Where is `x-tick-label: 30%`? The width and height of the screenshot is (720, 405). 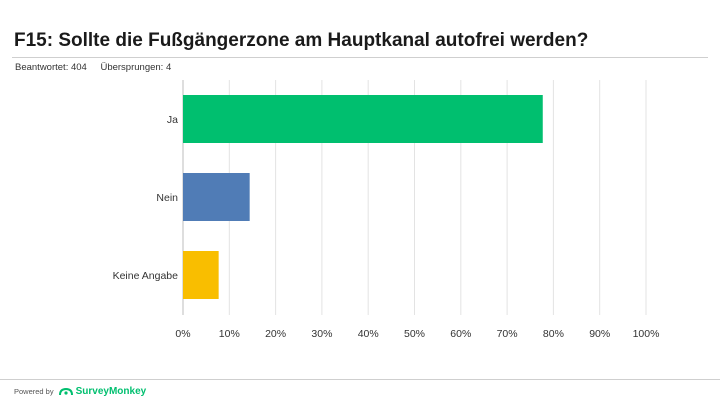
x-tick-label: 30% is located at coordinates (321, 334).